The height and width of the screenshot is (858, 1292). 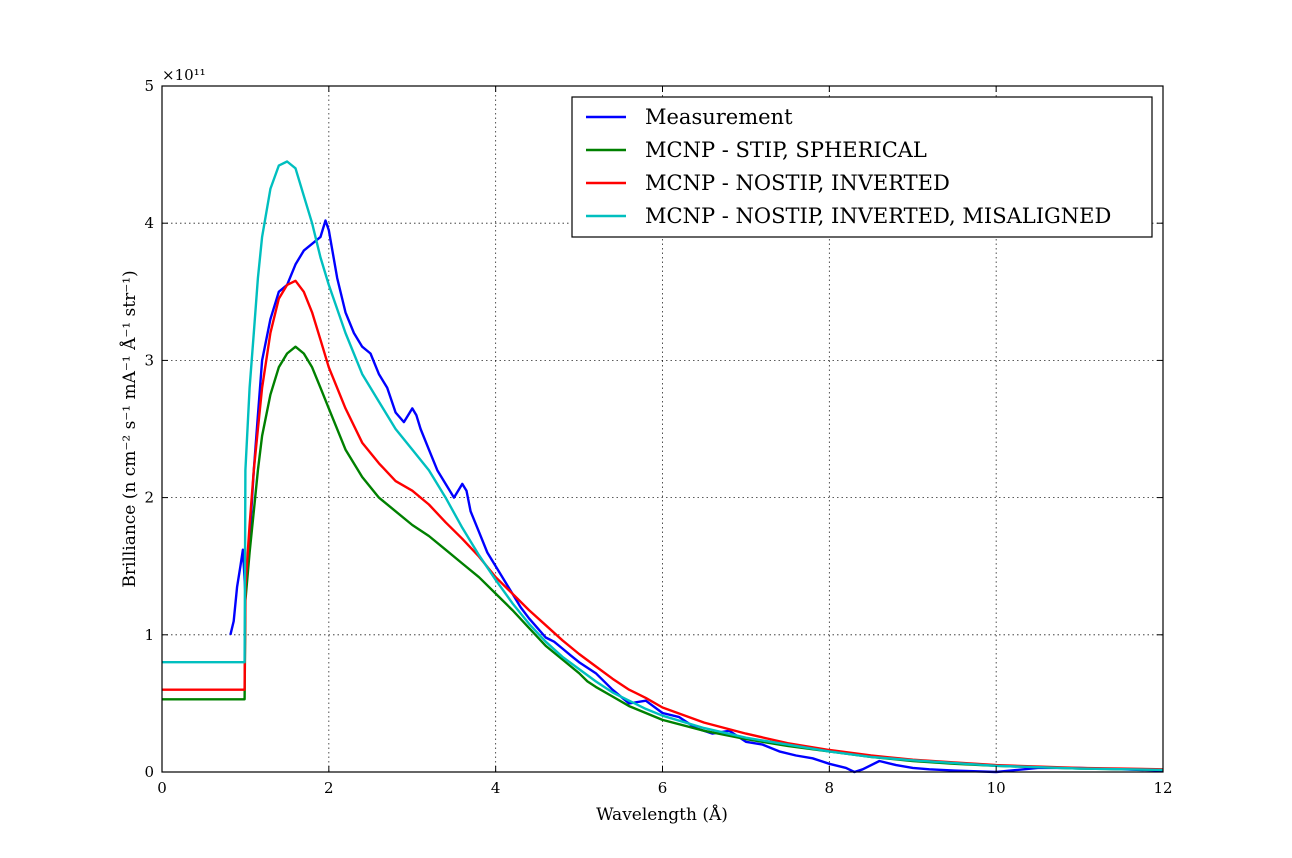 I want to click on x-tick-label: 2, so click(x=329, y=788).